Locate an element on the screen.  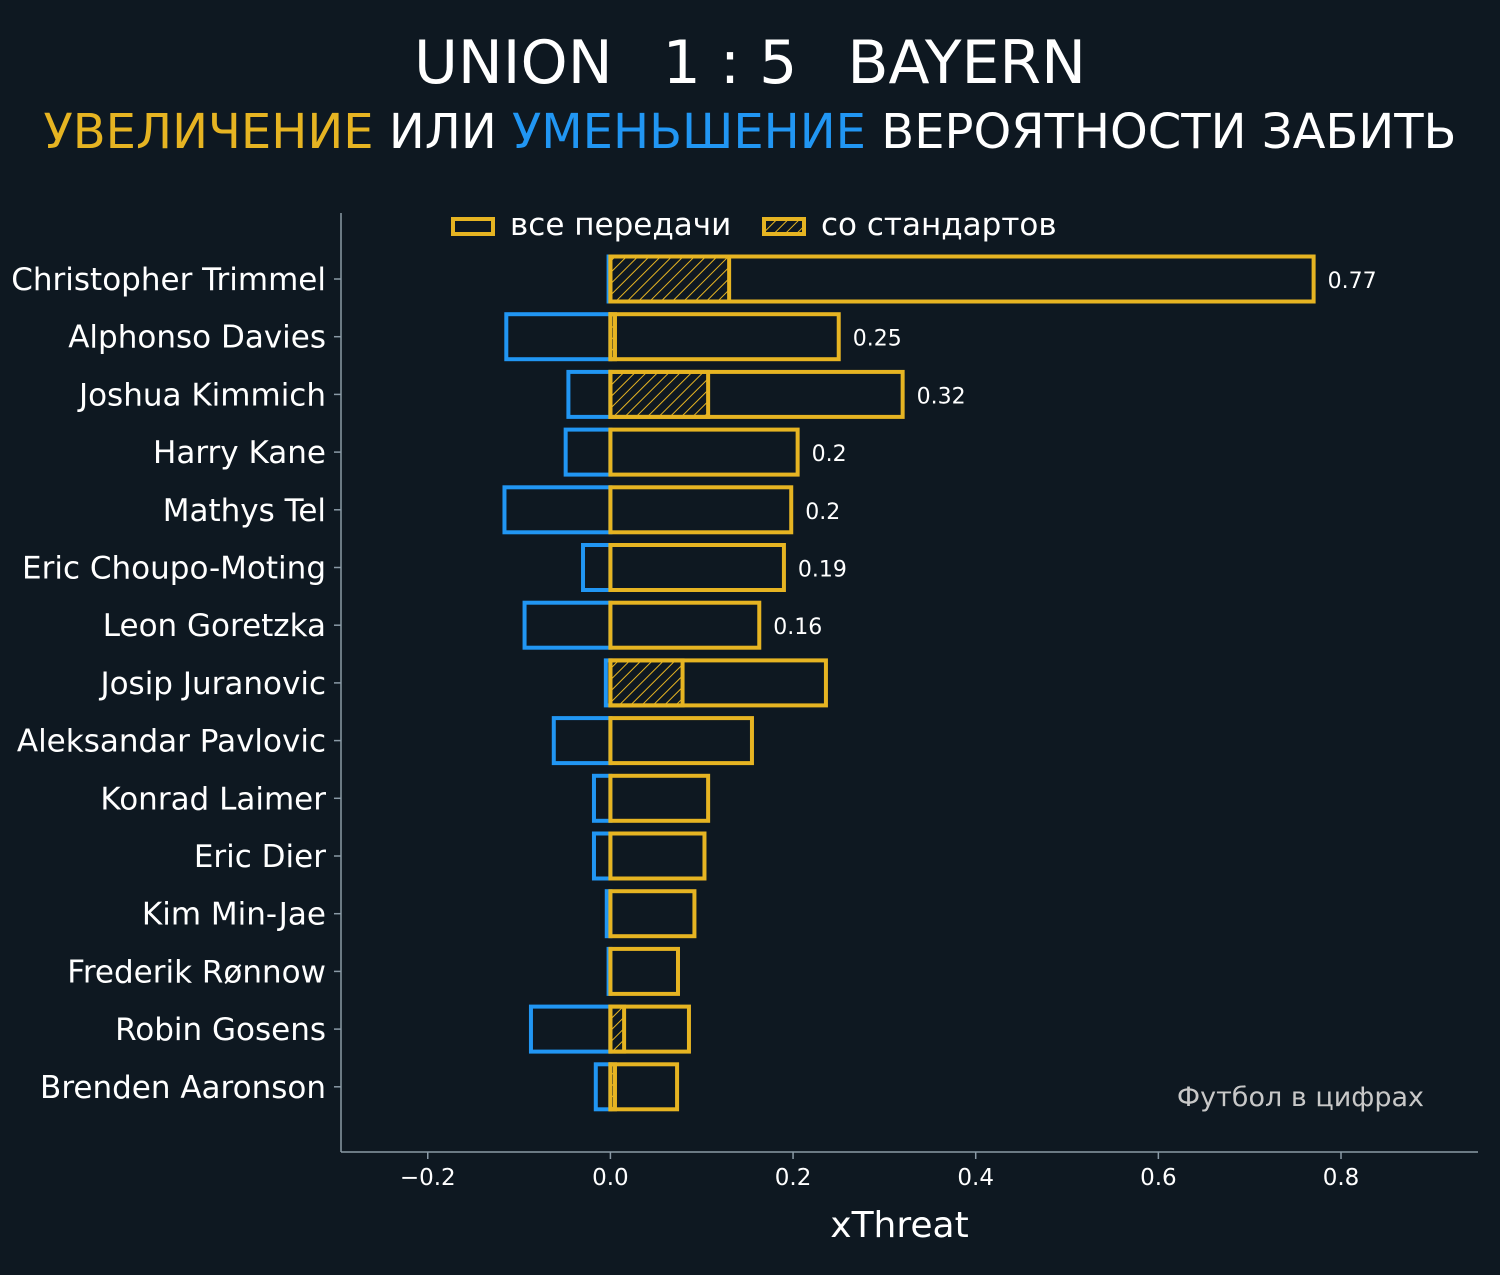
player-label: Josip Juranovic is located at coordinates (212, 684).